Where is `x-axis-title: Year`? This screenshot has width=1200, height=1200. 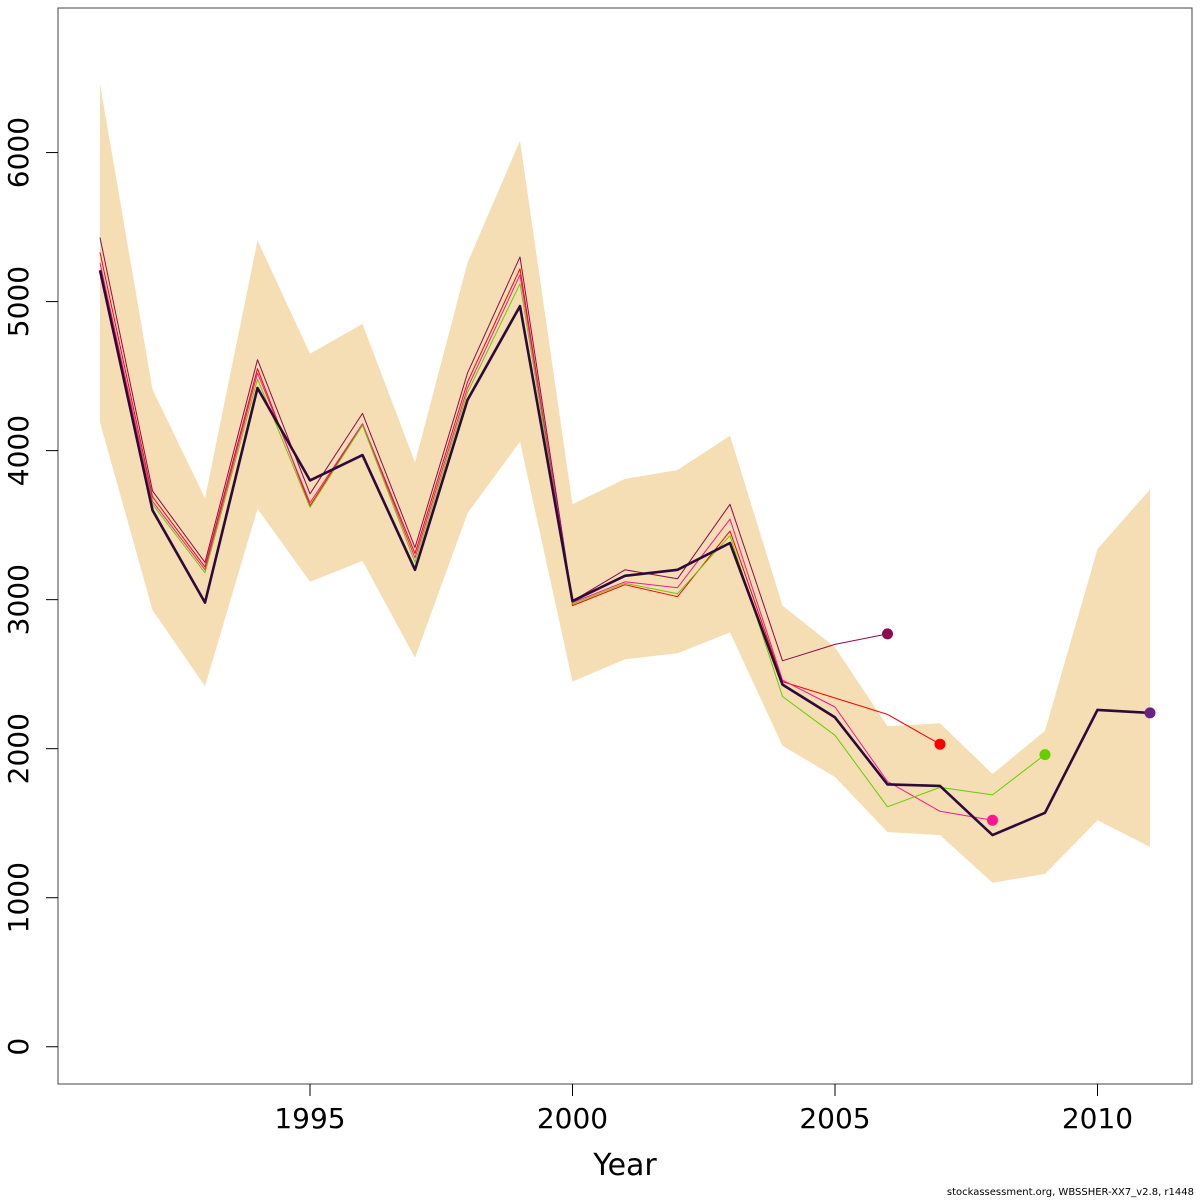
x-axis-title: Year is located at coordinates (624, 1165).